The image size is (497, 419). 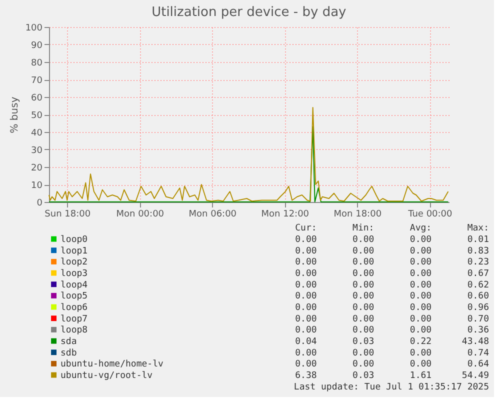 What do you see at coordinates (478, 251) in the screenshot?
I see `text: 0.83` at bounding box center [478, 251].